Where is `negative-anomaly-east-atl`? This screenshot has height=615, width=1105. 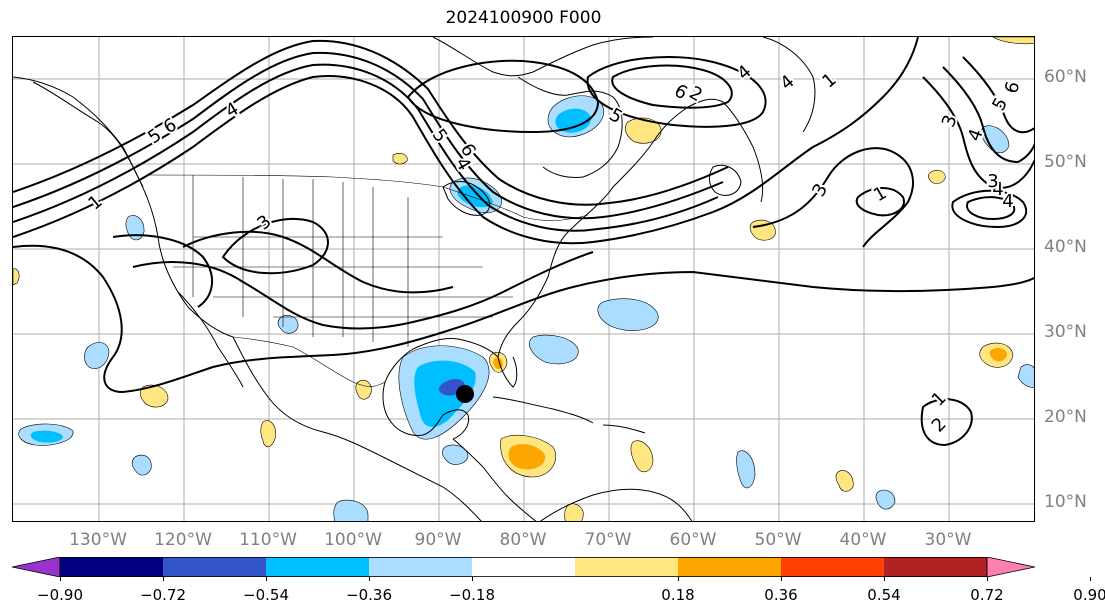 negative-anomaly-east-atl is located at coordinates (995, 139).